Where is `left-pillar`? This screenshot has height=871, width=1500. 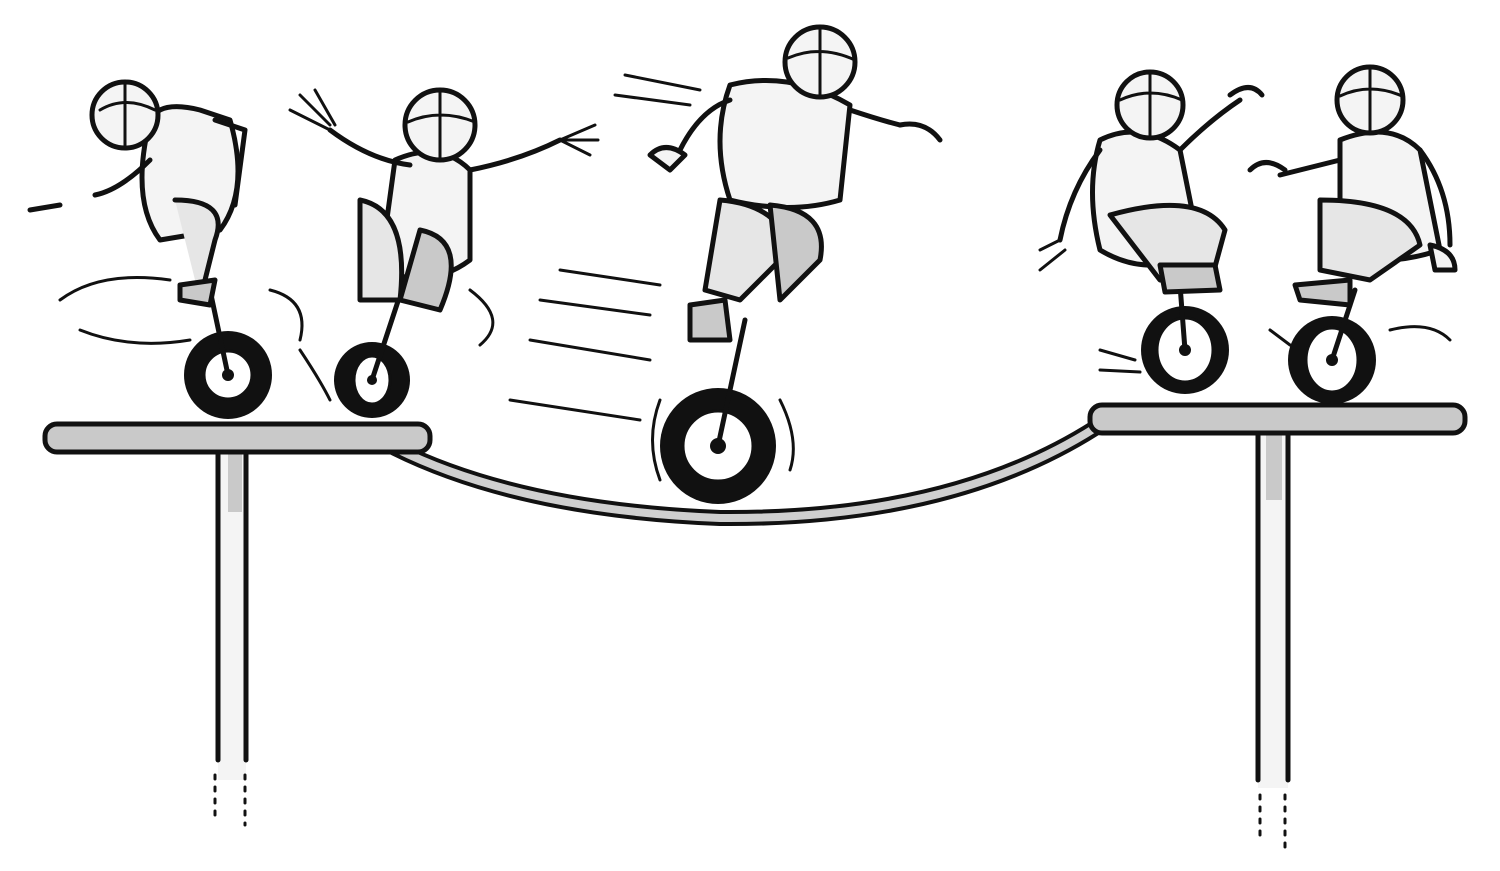 left-pillar is located at coordinates (231, 637).